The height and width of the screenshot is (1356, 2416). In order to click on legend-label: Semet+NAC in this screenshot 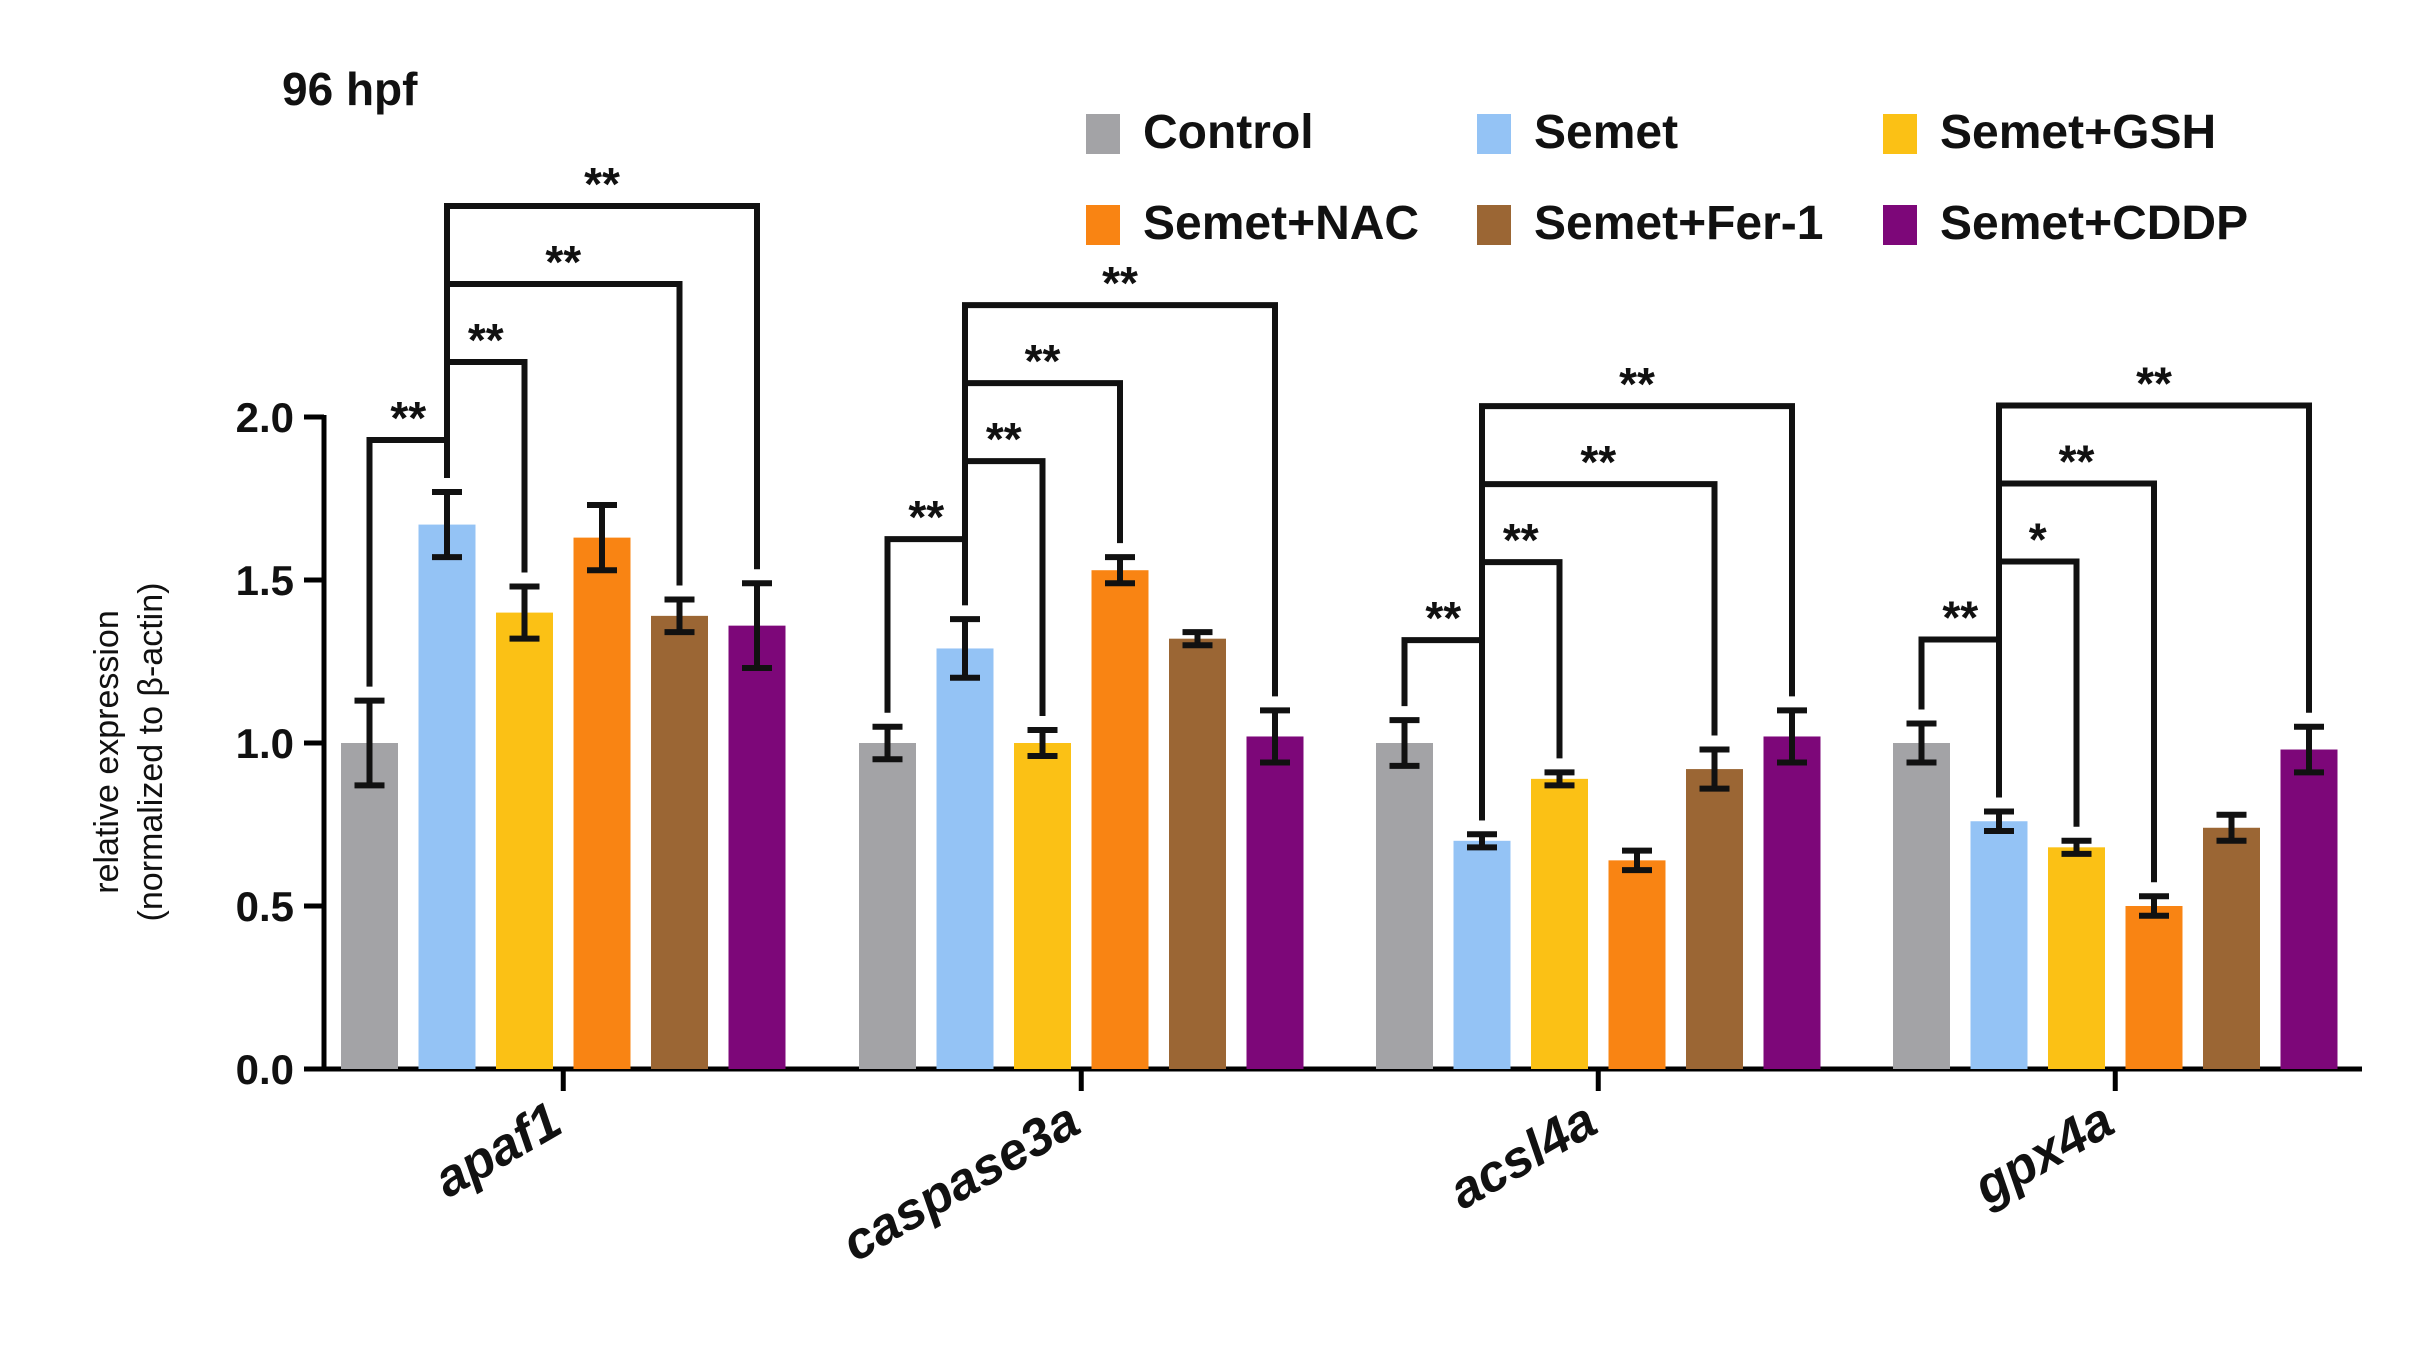, I will do `click(1281, 223)`.